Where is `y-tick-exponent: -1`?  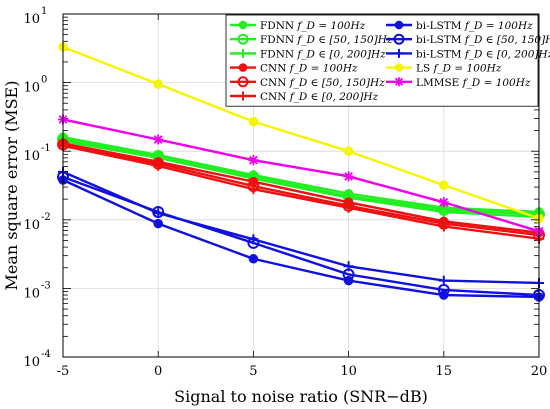 y-tick-exponent: -1 is located at coordinates (46, 148).